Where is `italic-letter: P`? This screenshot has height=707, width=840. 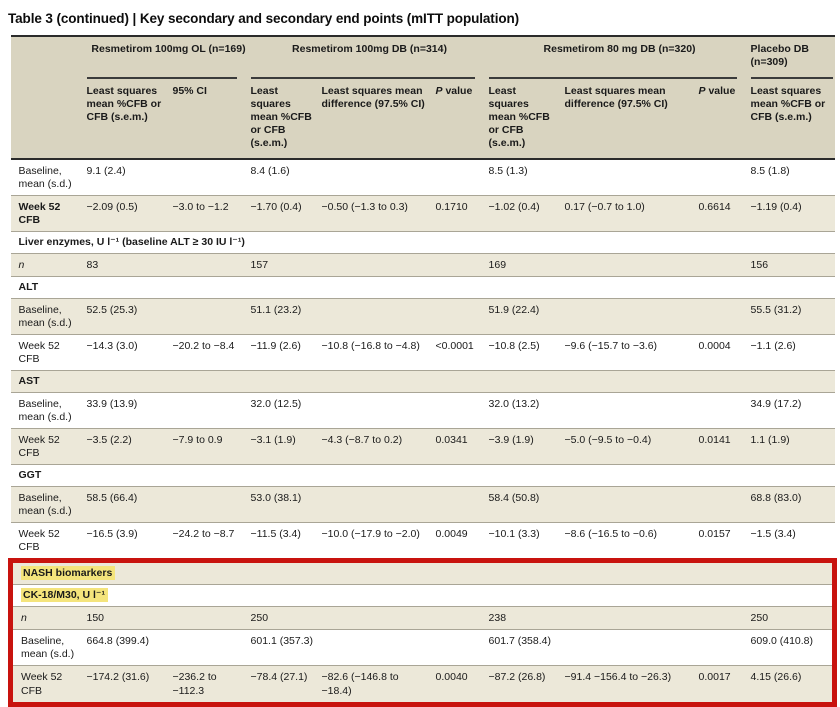 italic-letter: P is located at coordinates (439, 91).